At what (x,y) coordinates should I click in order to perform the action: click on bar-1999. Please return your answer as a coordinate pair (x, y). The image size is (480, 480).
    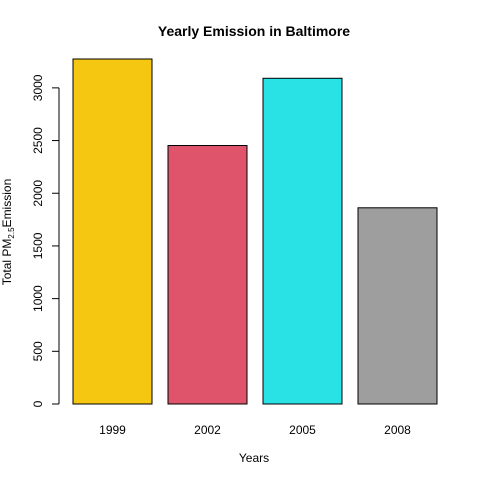
    Looking at the image, I should click on (112, 231).